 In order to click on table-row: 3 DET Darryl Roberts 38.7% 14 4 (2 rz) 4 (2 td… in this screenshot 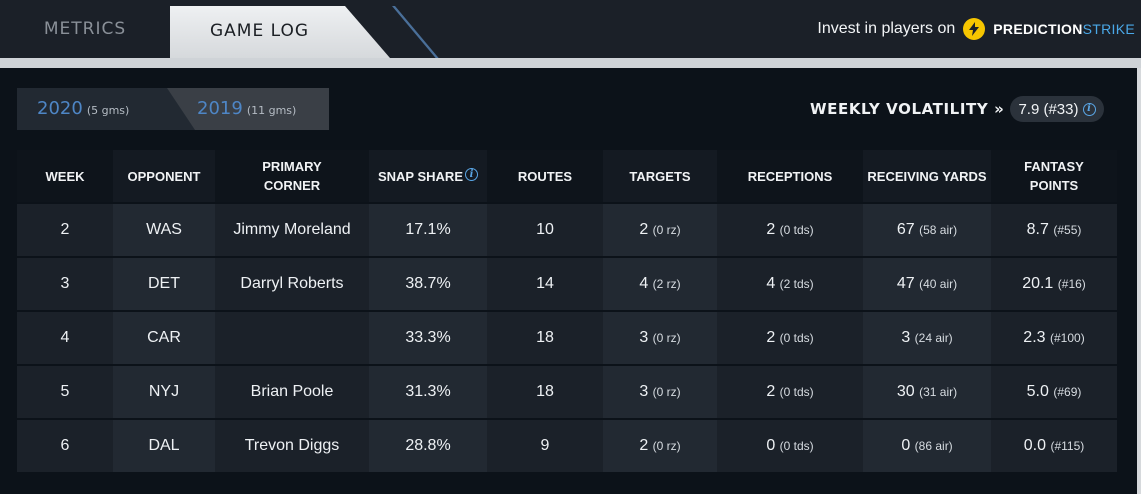, I will do `click(567, 284)`.